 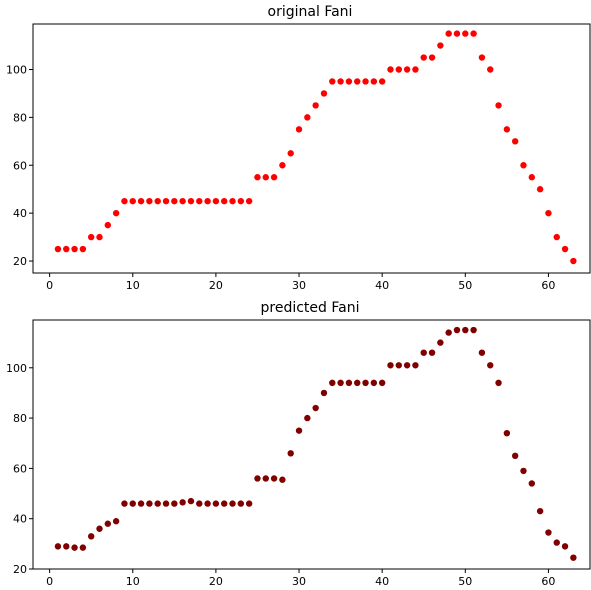 What do you see at coordinates (49, 285) in the screenshot?
I see `x-tick-label-original: 0` at bounding box center [49, 285].